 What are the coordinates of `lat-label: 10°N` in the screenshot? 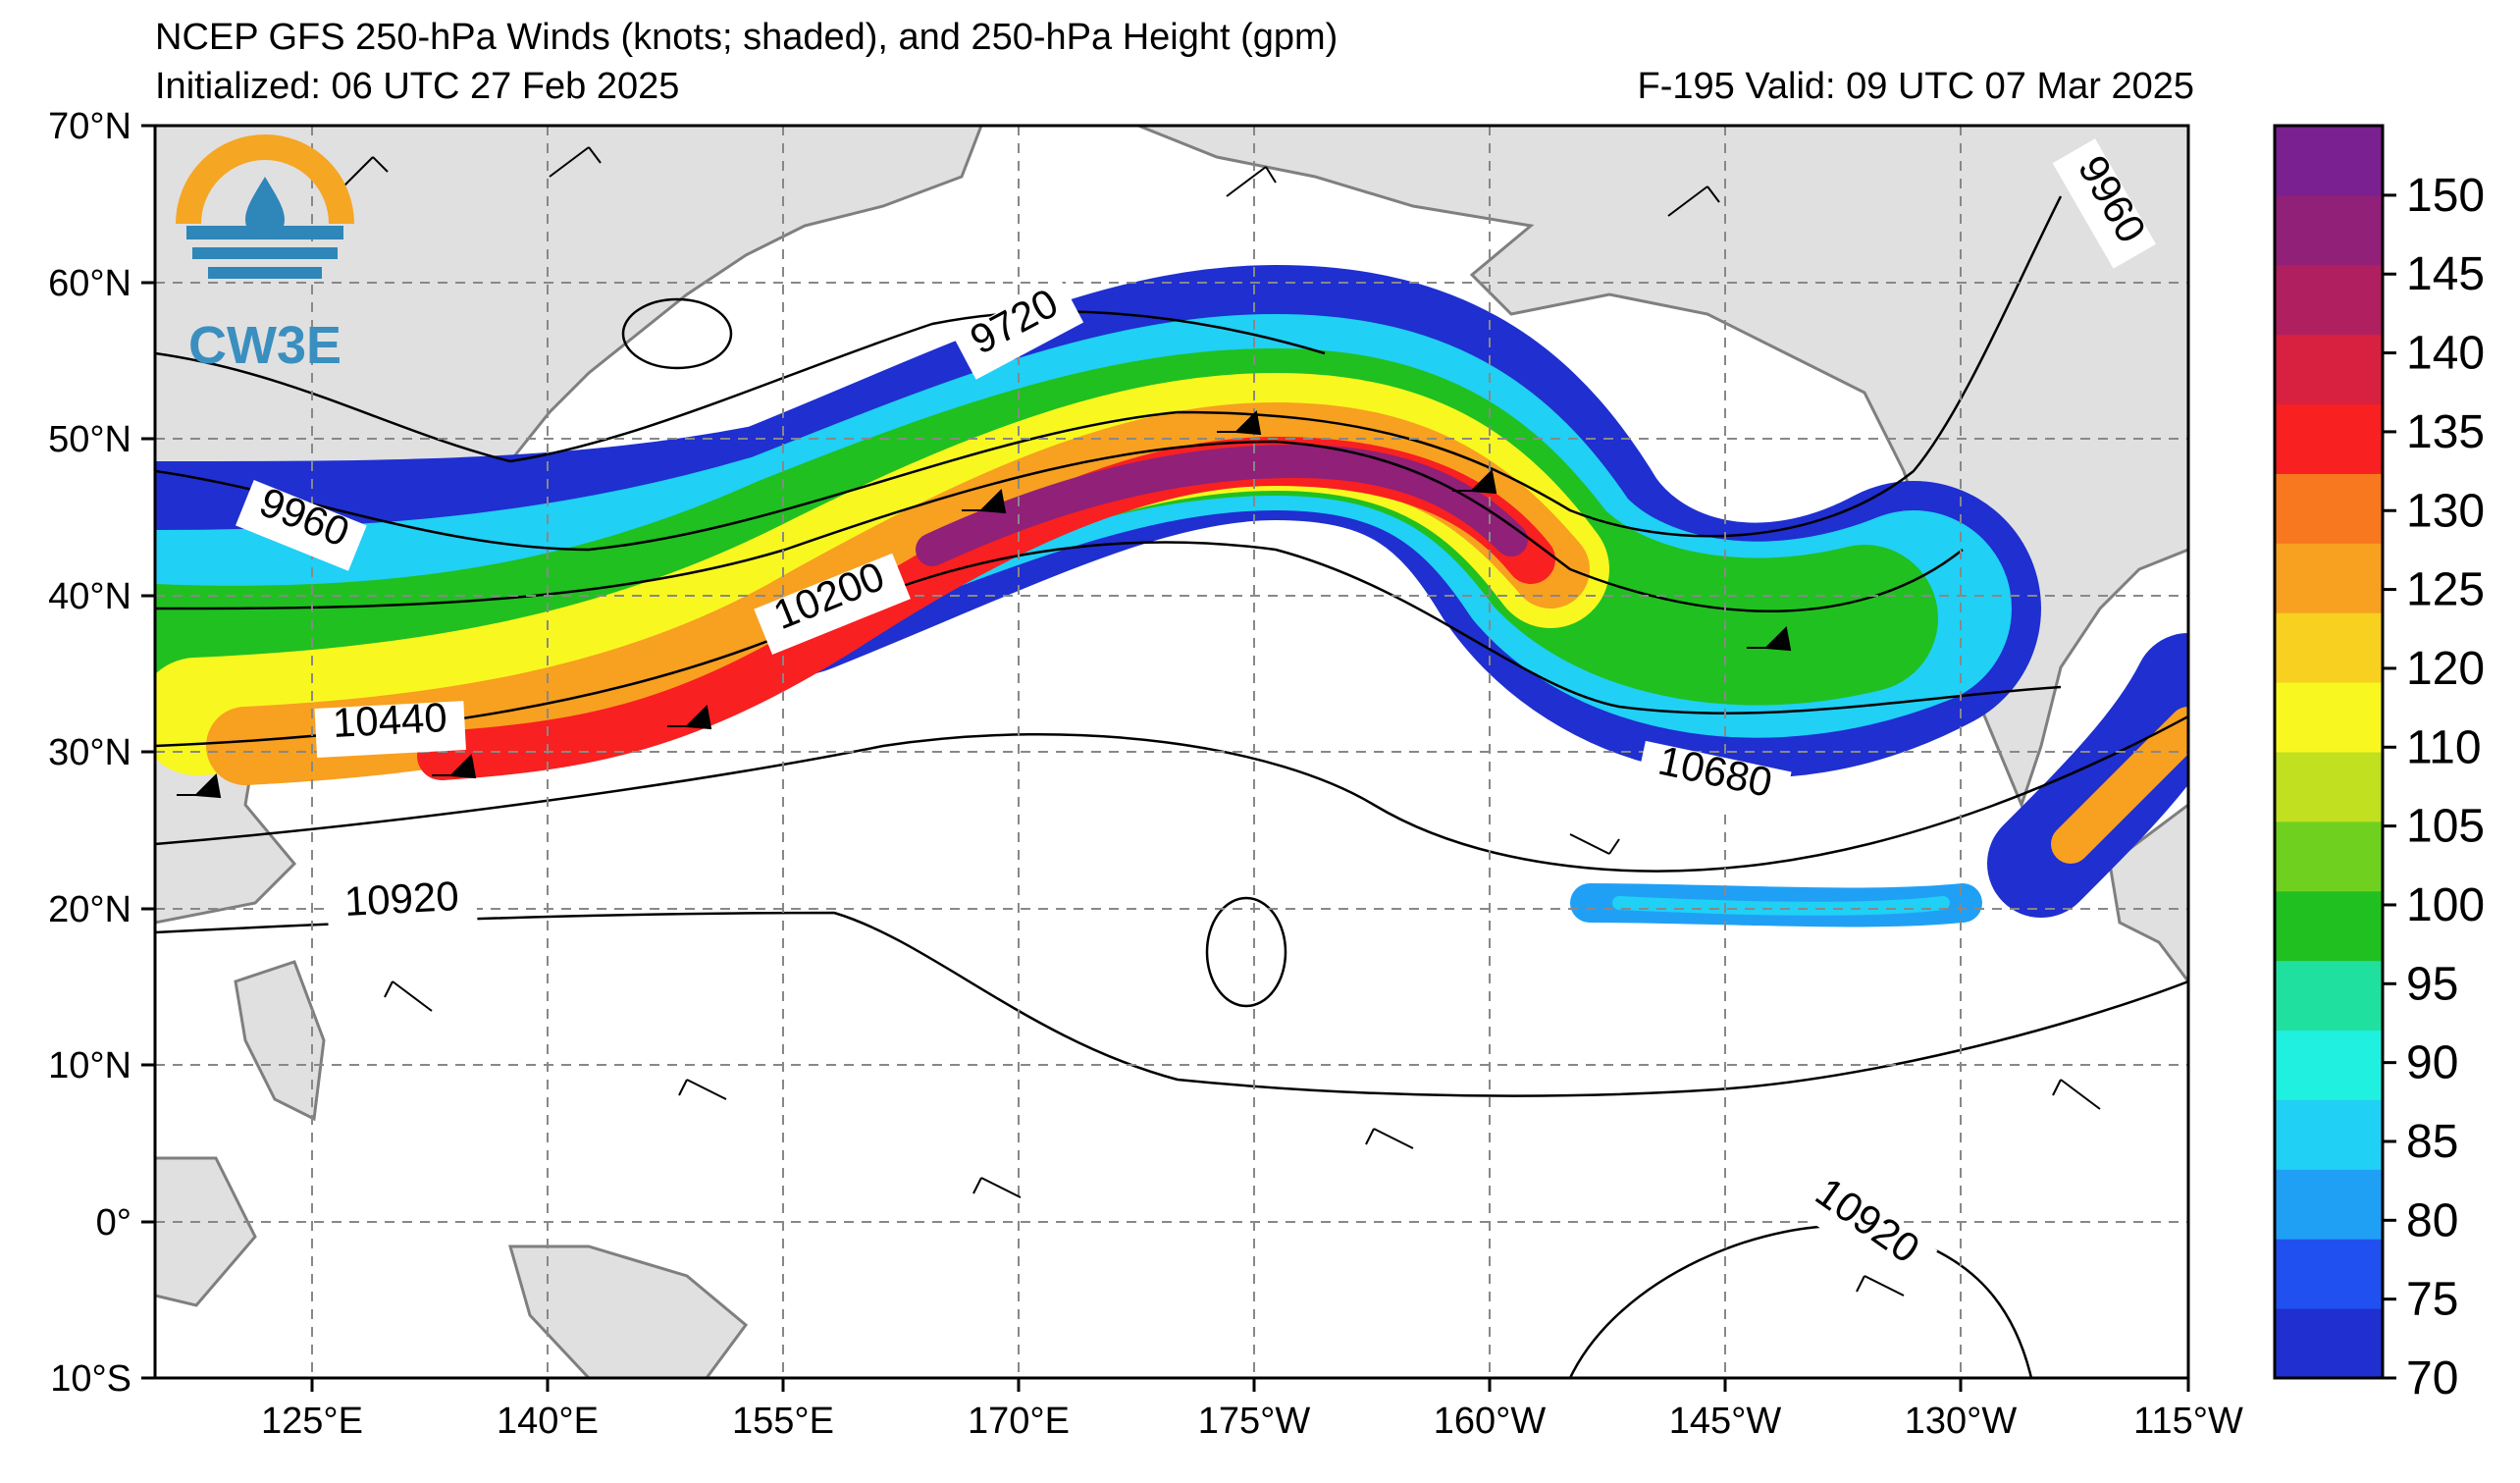 It's located at (89, 1065).